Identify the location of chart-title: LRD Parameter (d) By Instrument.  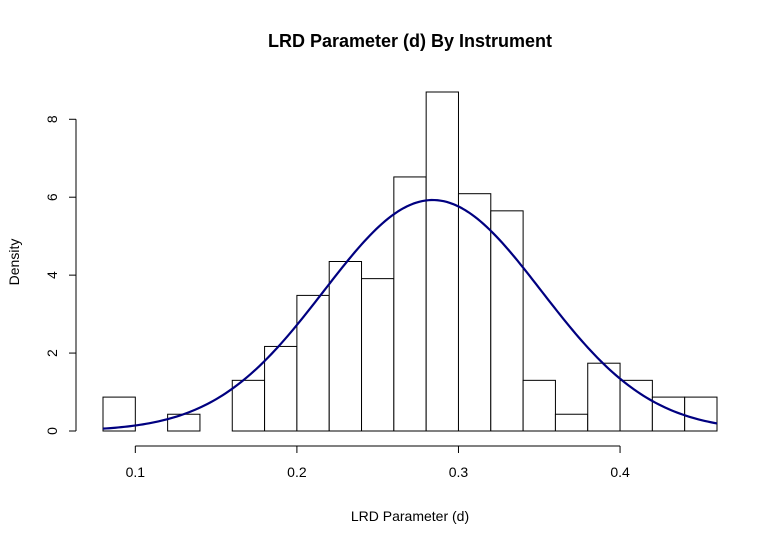
(410, 41).